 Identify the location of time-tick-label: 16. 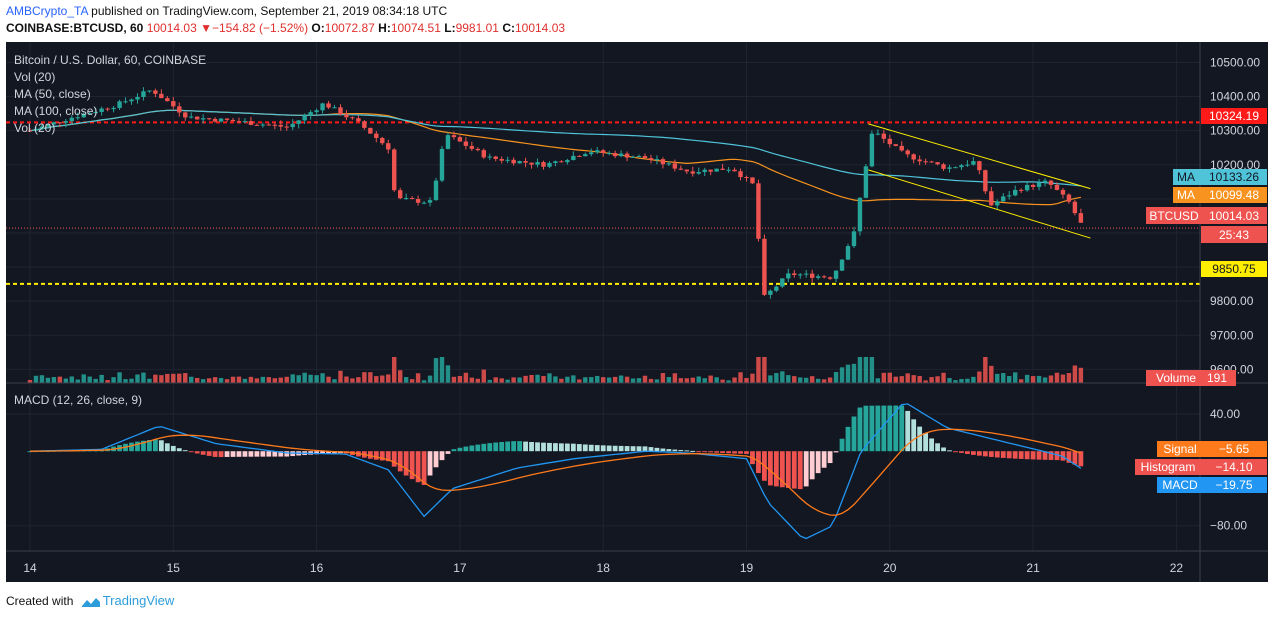
(317, 568).